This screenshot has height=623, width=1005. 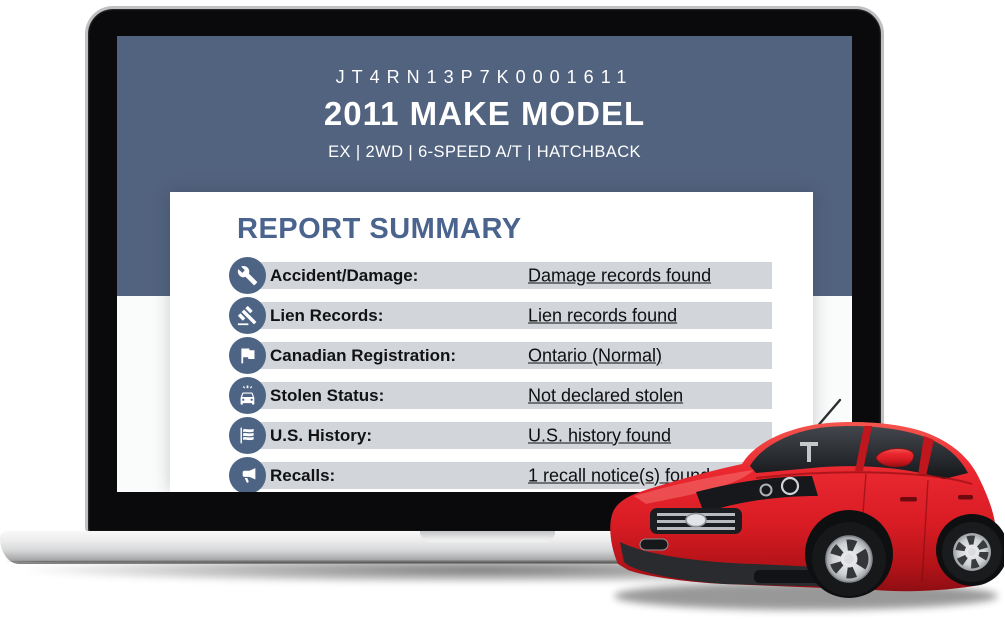 I want to click on gavel-icon, so click(x=247, y=315).